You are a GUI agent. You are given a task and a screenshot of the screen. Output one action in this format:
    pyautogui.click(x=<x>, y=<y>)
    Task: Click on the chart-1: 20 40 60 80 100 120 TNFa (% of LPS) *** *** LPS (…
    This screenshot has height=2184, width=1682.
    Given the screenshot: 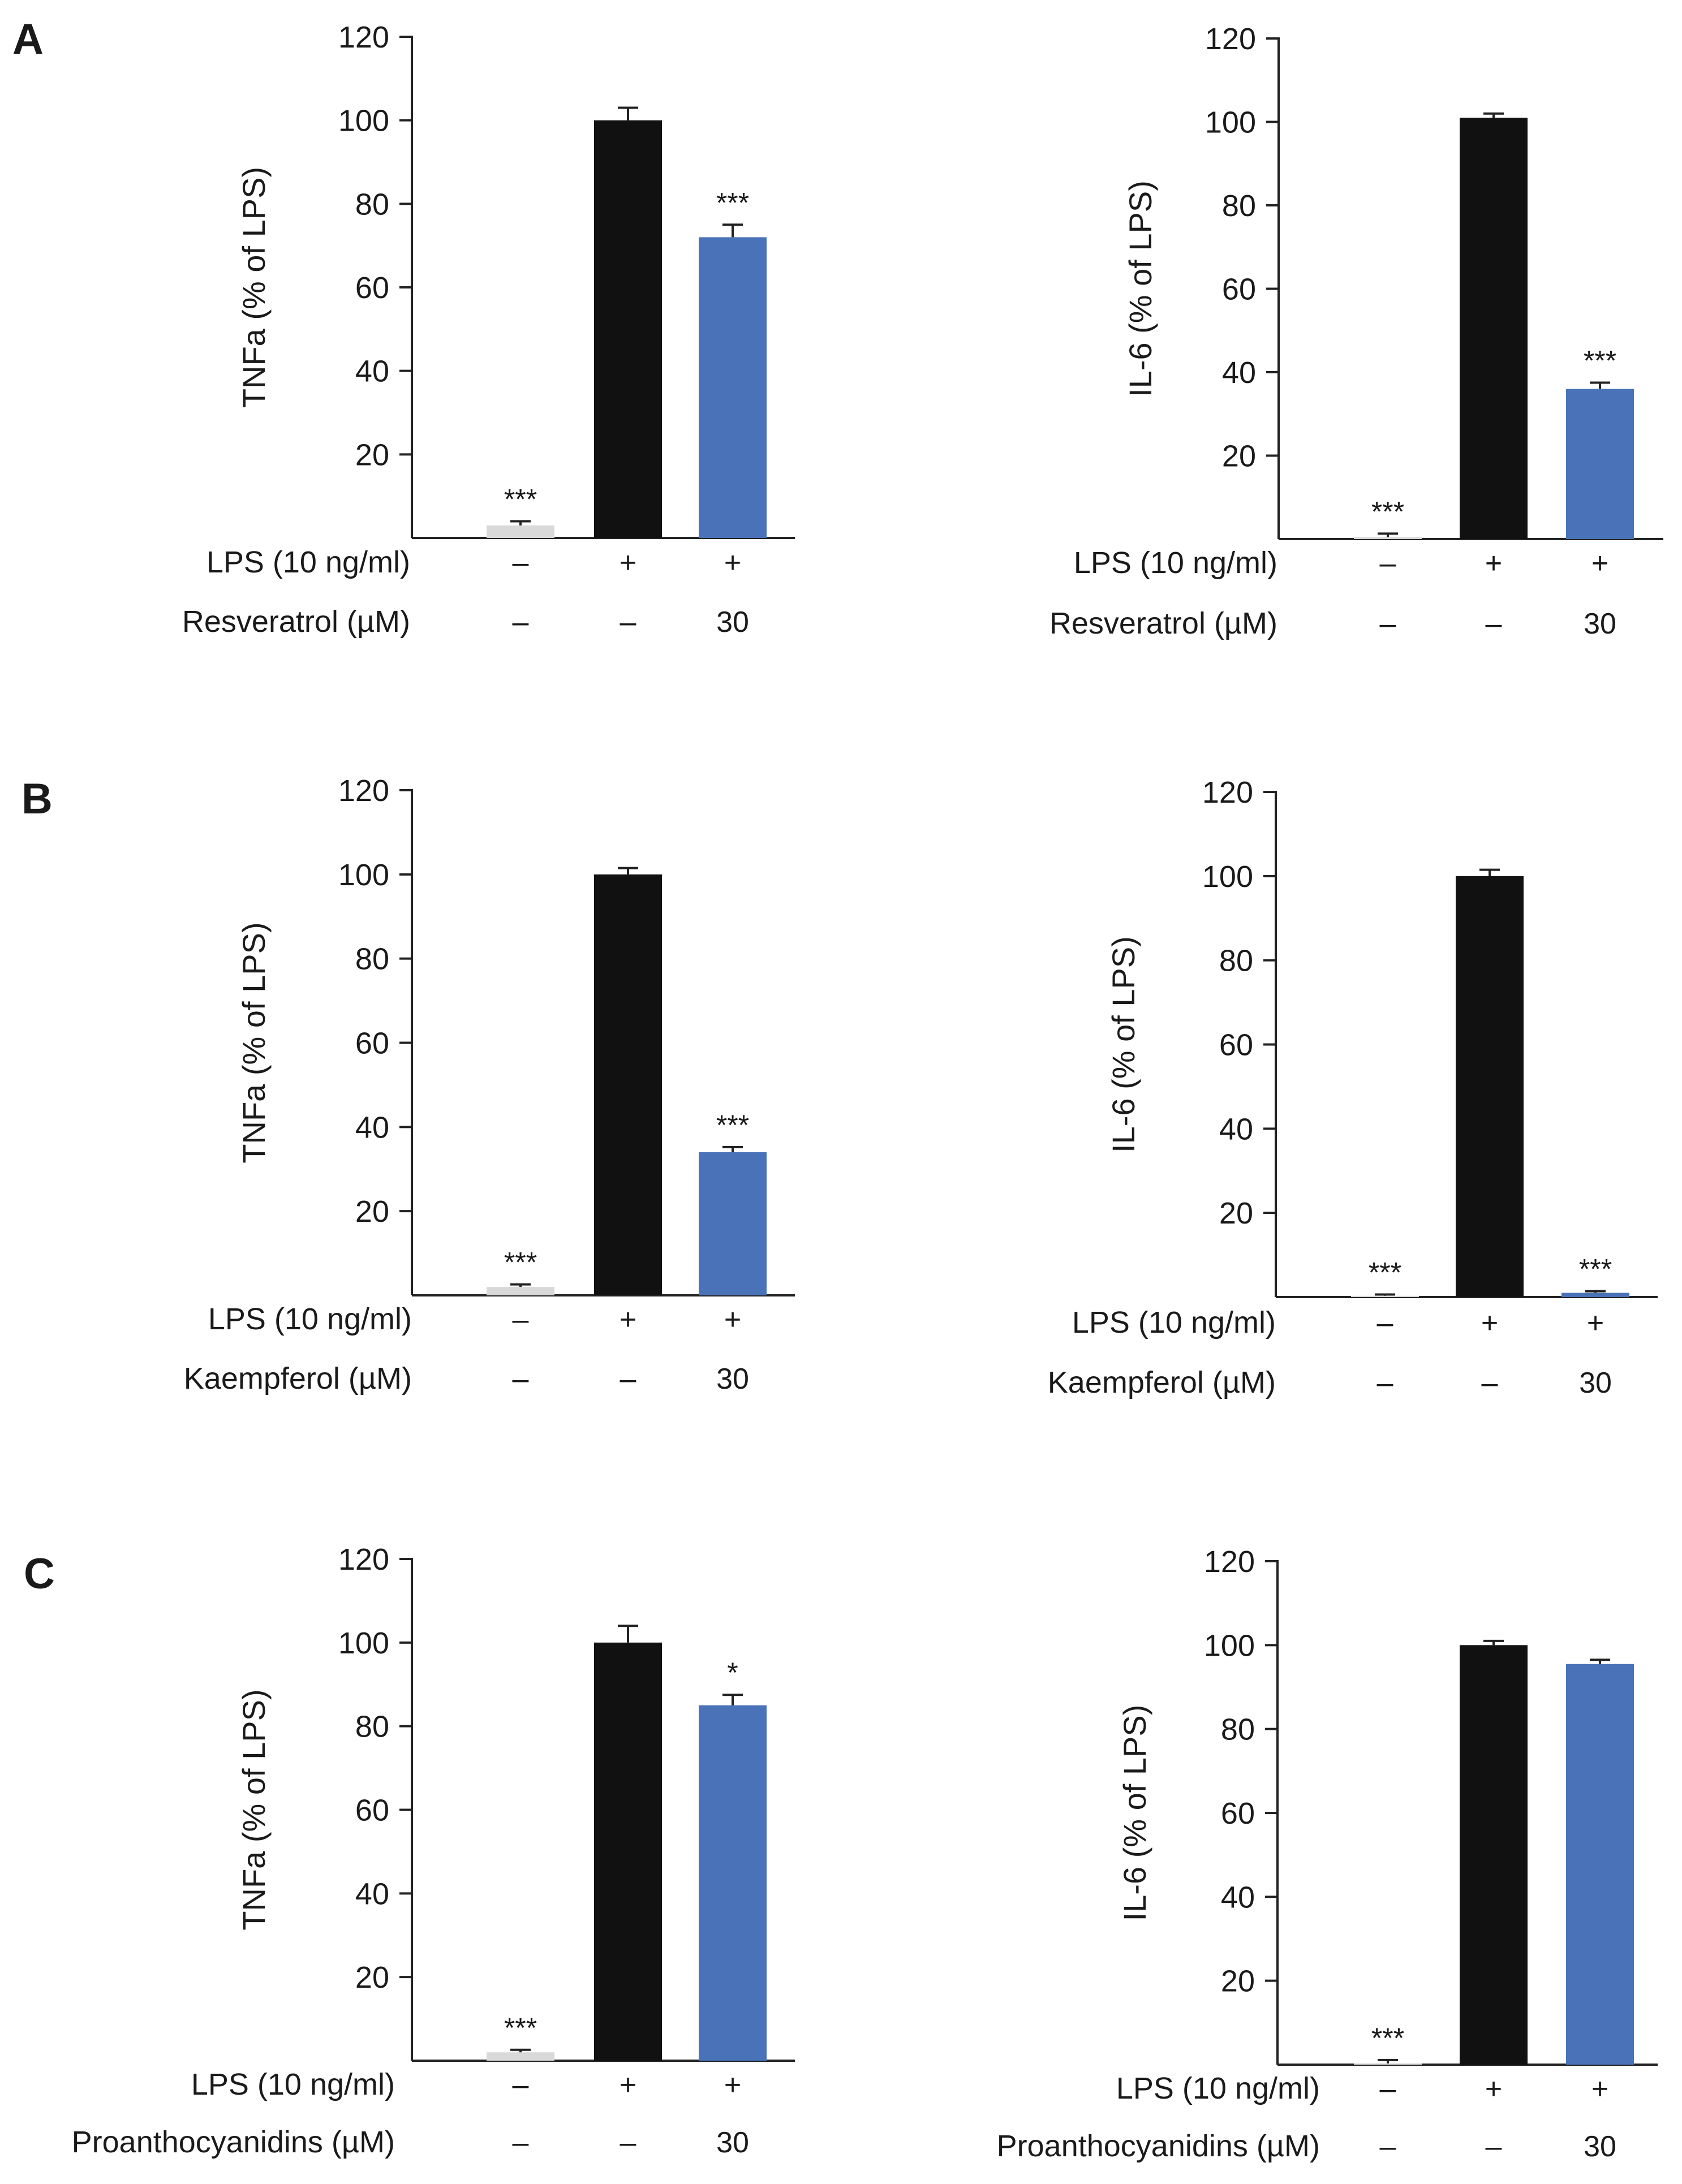 What is the action you would take?
    pyautogui.click(x=488, y=329)
    